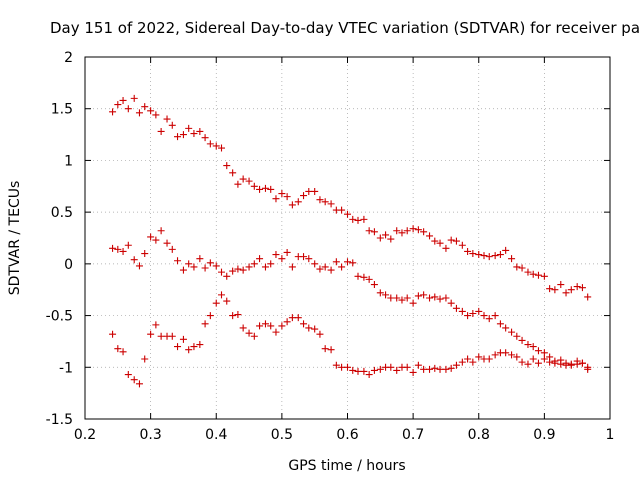 This screenshot has width=640, height=480. Describe the element at coordinates (59, 239) in the screenshot. I see `y-tick-labels: -1.5 -1 -0.5 0 0.5 1 1.5 2` at that location.